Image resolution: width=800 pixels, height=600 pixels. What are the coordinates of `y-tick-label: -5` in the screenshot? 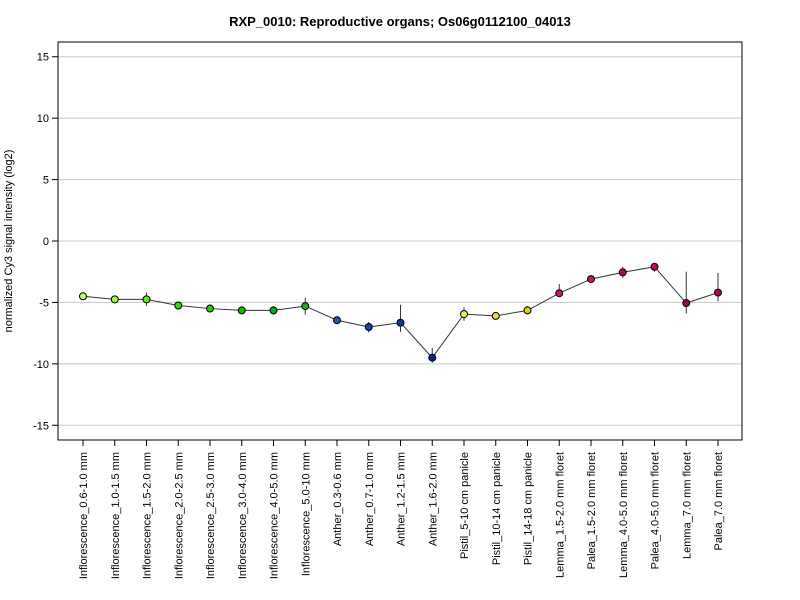 It's located at (44, 303).